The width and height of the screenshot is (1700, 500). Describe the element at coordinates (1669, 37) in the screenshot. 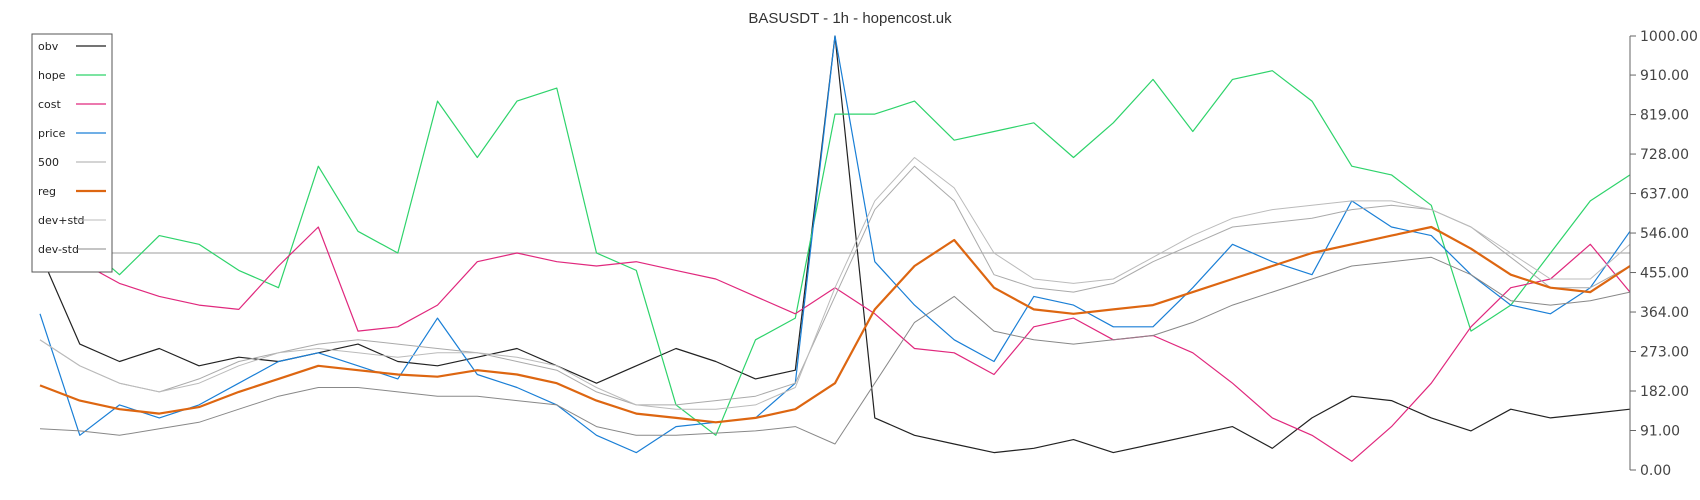

I see `y-tick-label: 1000.00` at that location.